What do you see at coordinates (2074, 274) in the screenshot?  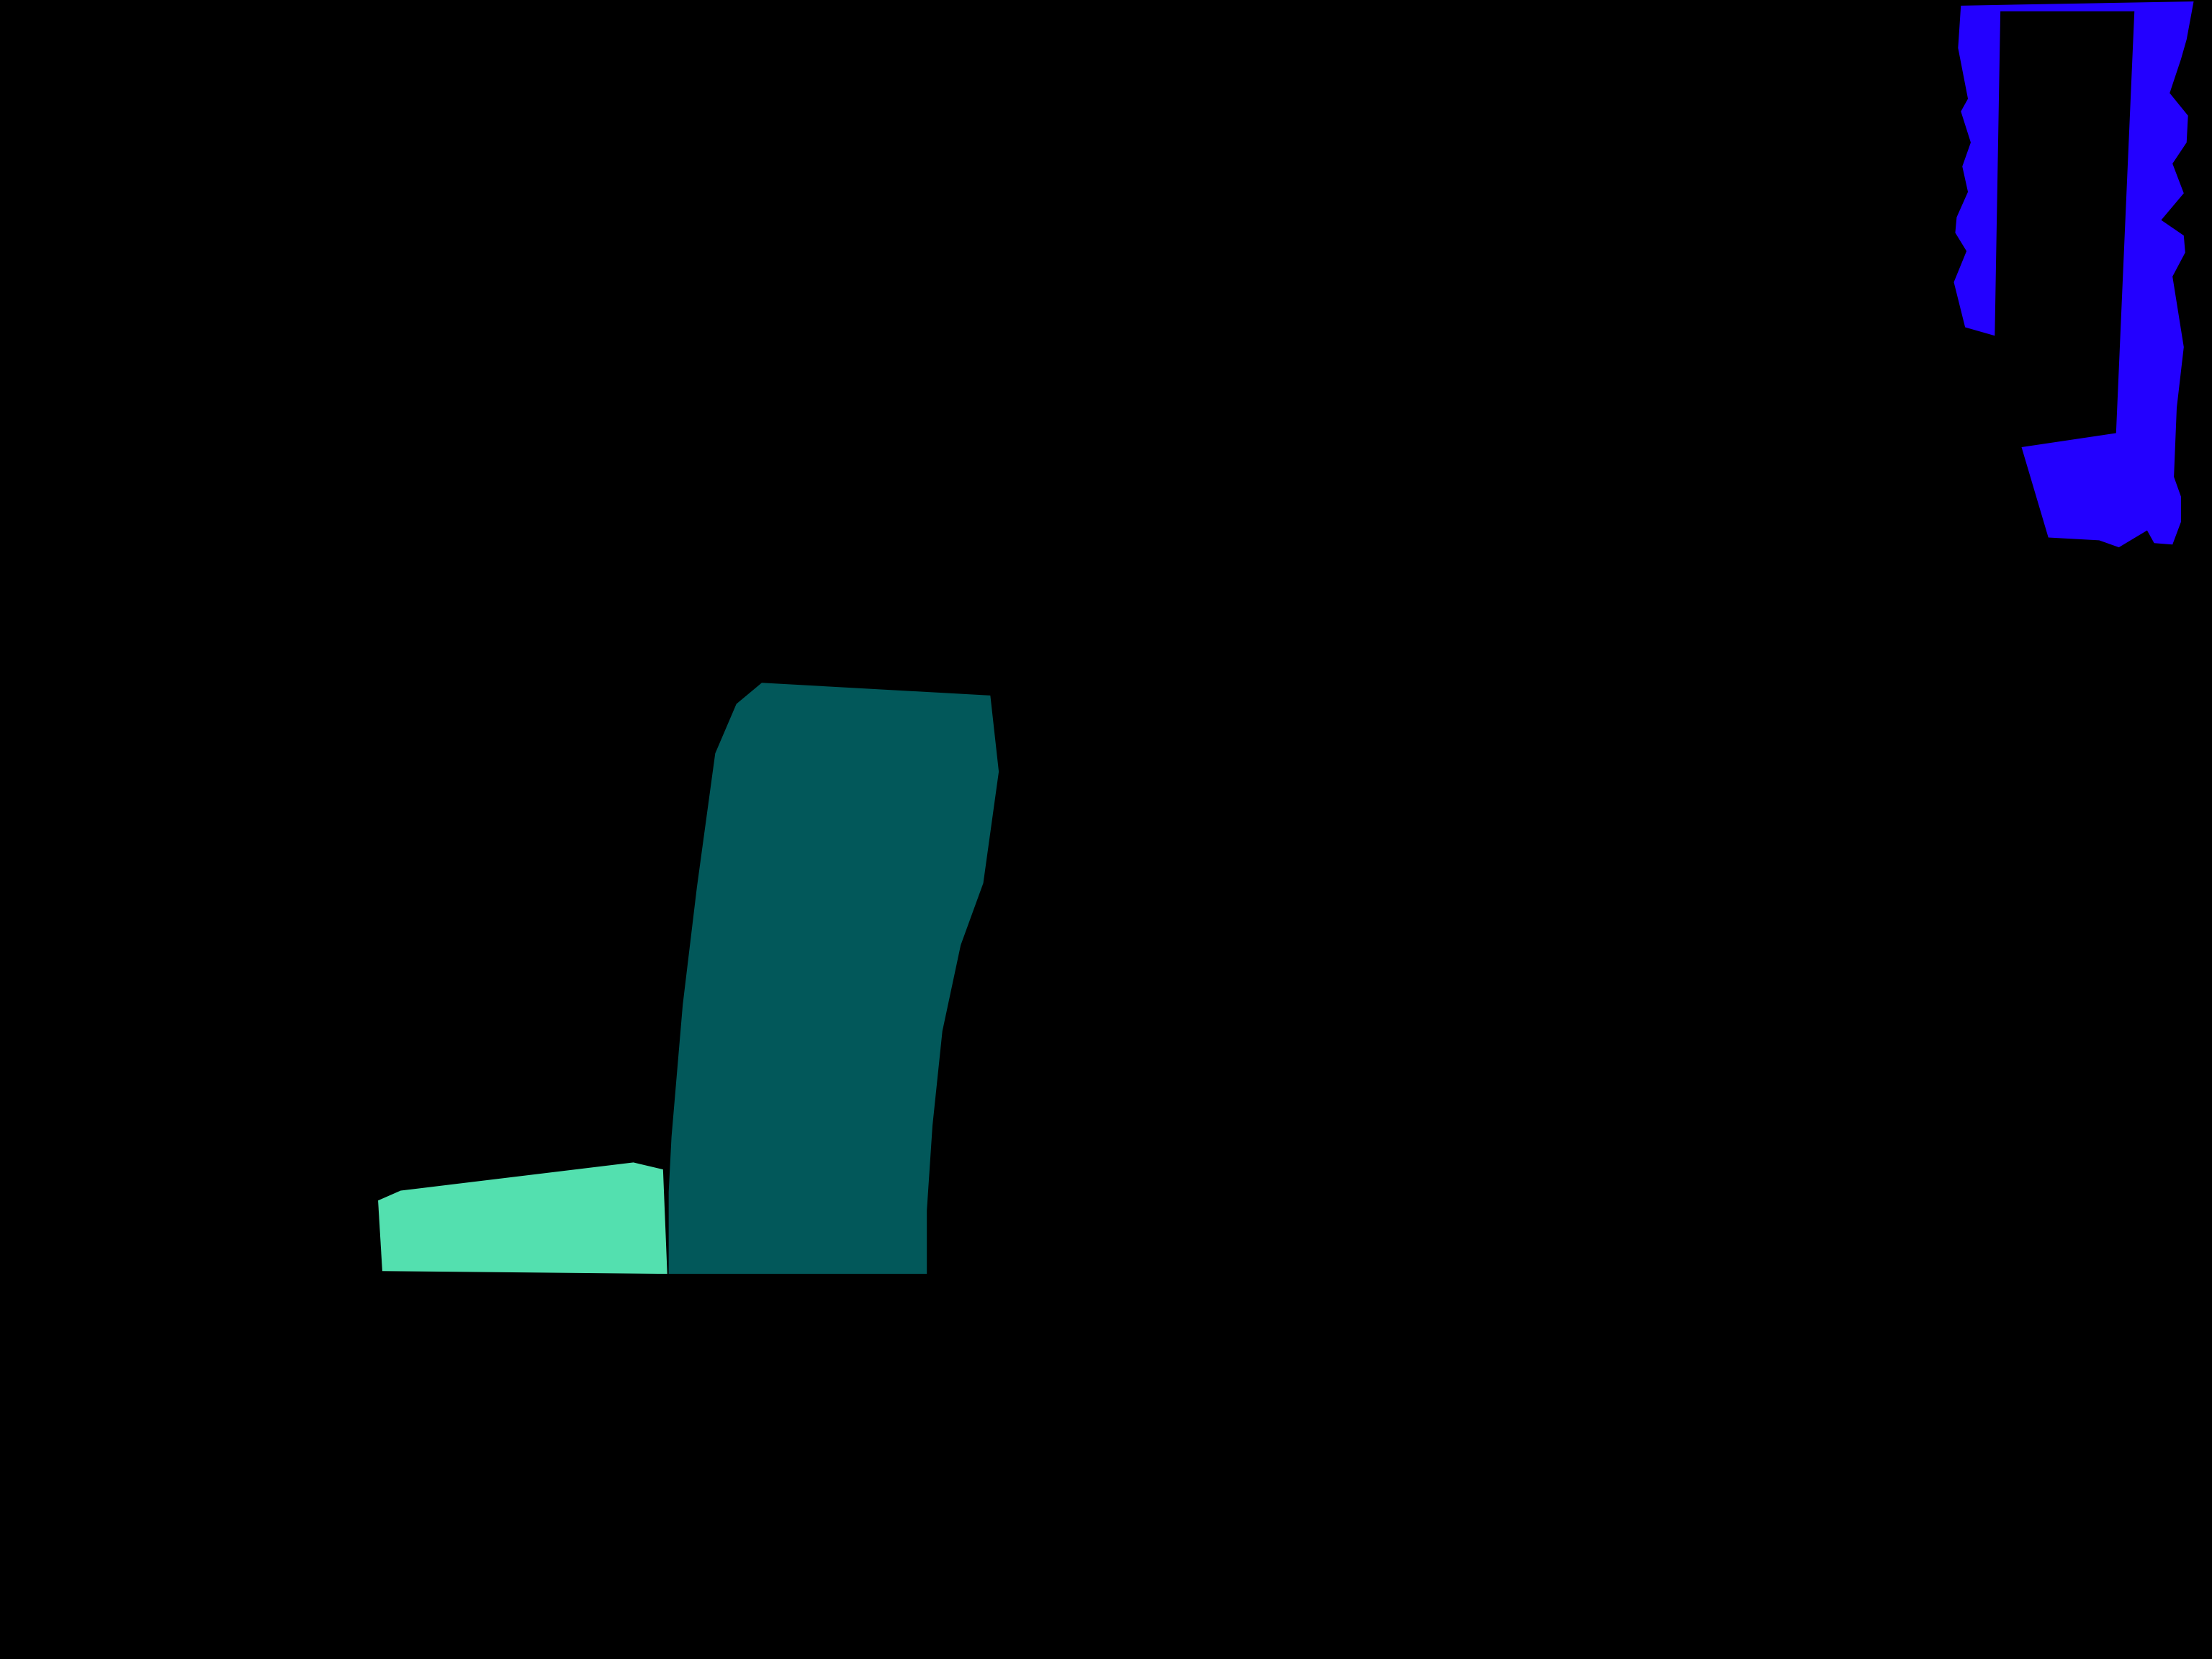 I see `blue-region` at bounding box center [2074, 274].